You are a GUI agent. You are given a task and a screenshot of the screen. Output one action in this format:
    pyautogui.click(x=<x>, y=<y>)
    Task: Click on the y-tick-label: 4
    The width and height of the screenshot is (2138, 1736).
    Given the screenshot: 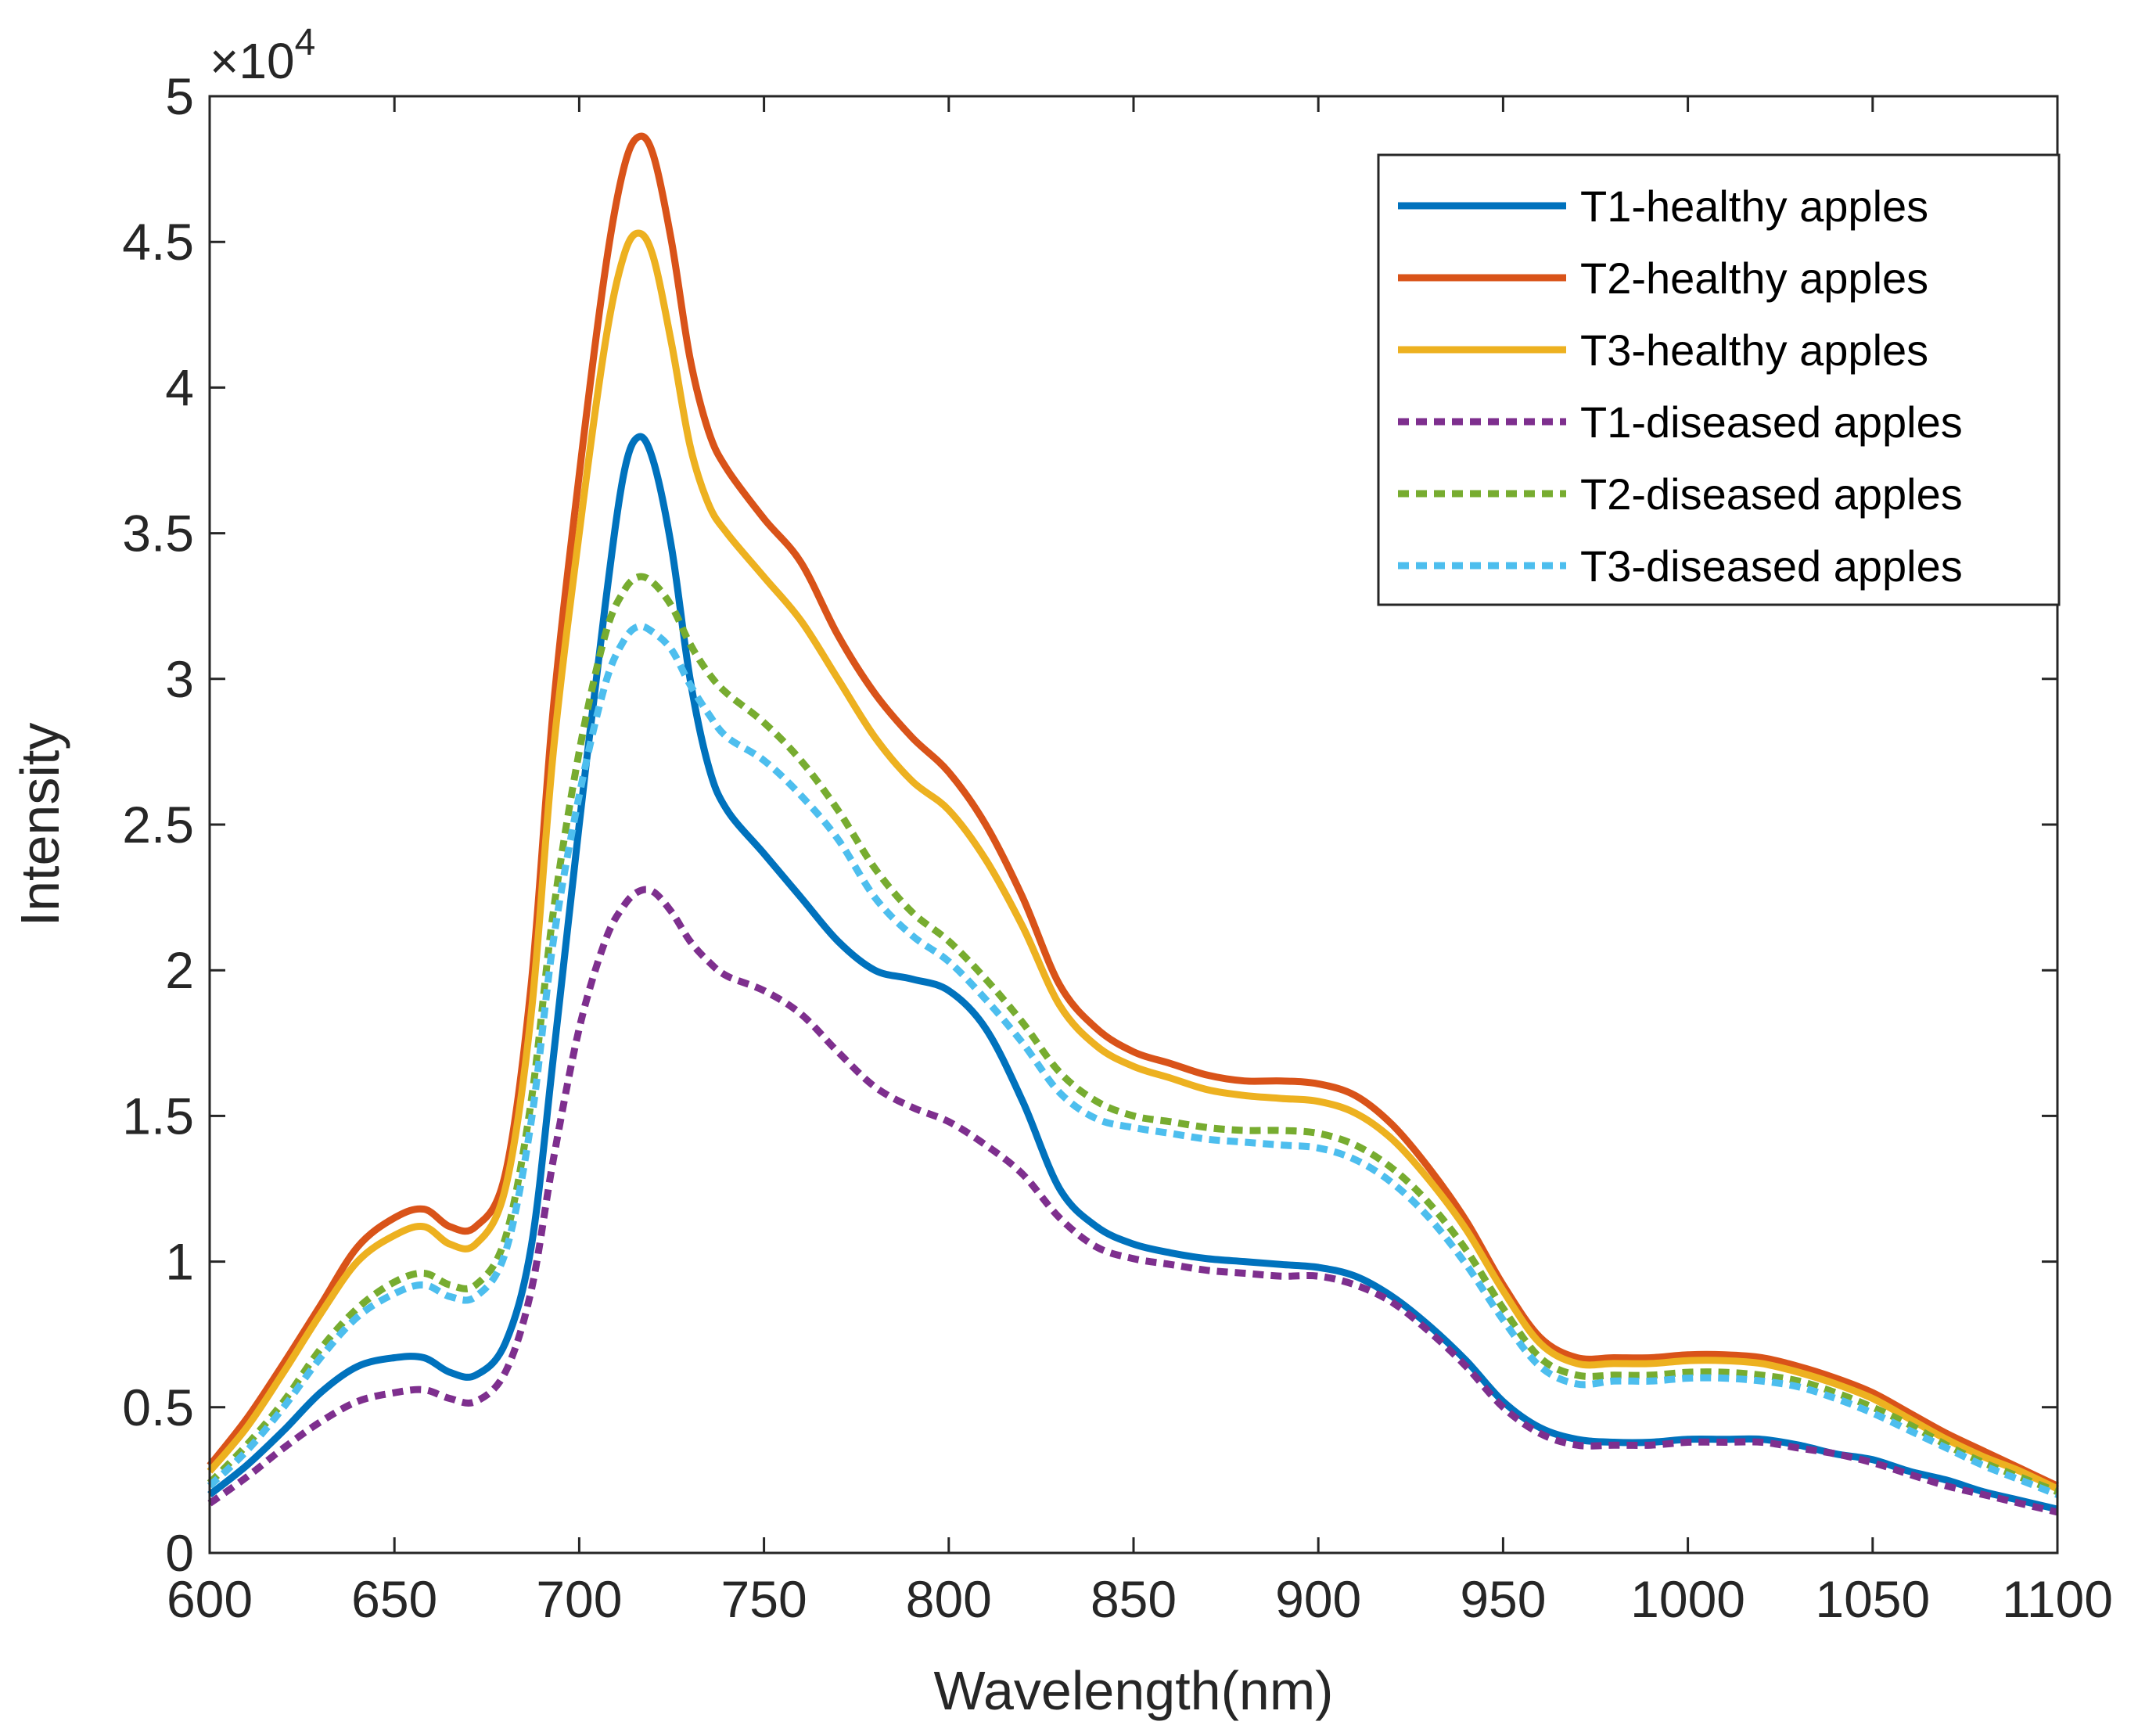 What is the action you would take?
    pyautogui.click(x=180, y=387)
    